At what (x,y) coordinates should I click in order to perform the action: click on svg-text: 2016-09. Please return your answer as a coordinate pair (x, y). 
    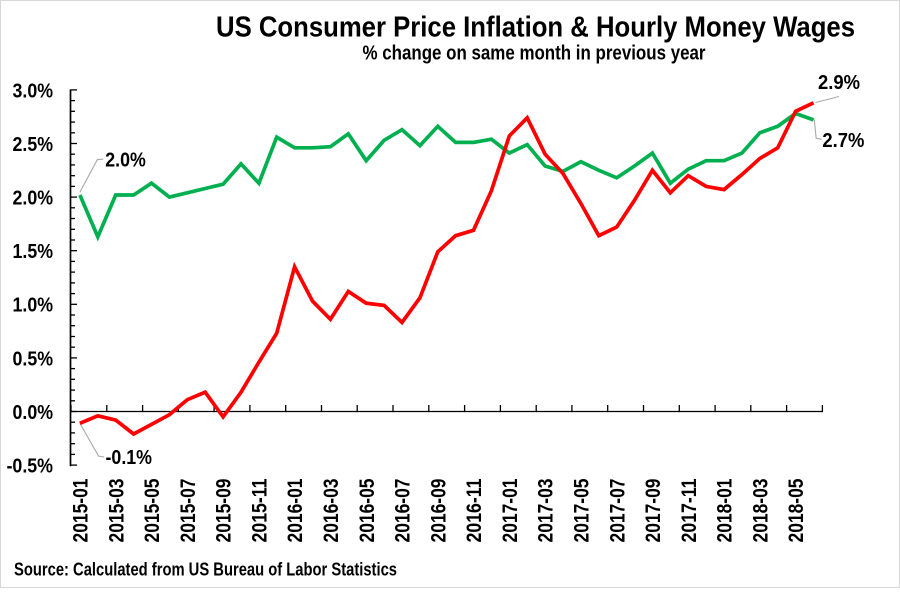
    Looking at the image, I should click on (438, 511).